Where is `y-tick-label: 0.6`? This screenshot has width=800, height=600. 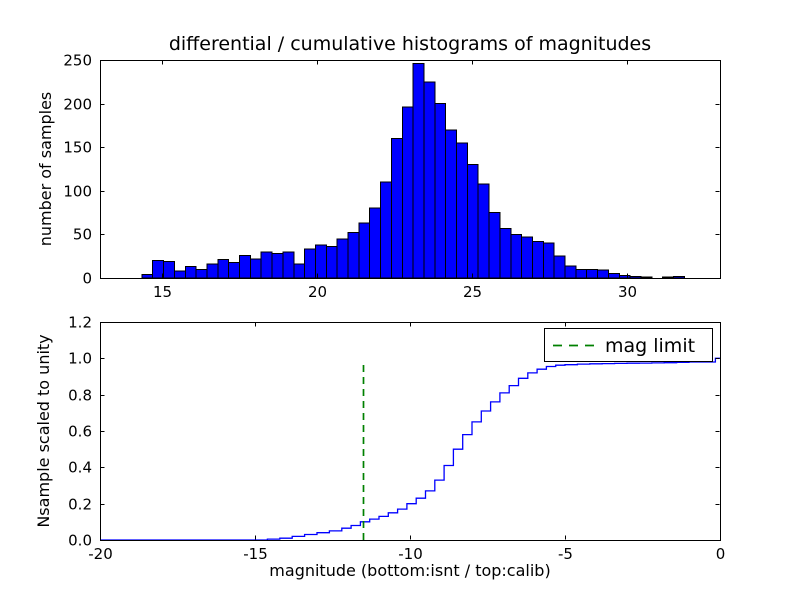 y-tick-label: 0.6 is located at coordinates (80, 432).